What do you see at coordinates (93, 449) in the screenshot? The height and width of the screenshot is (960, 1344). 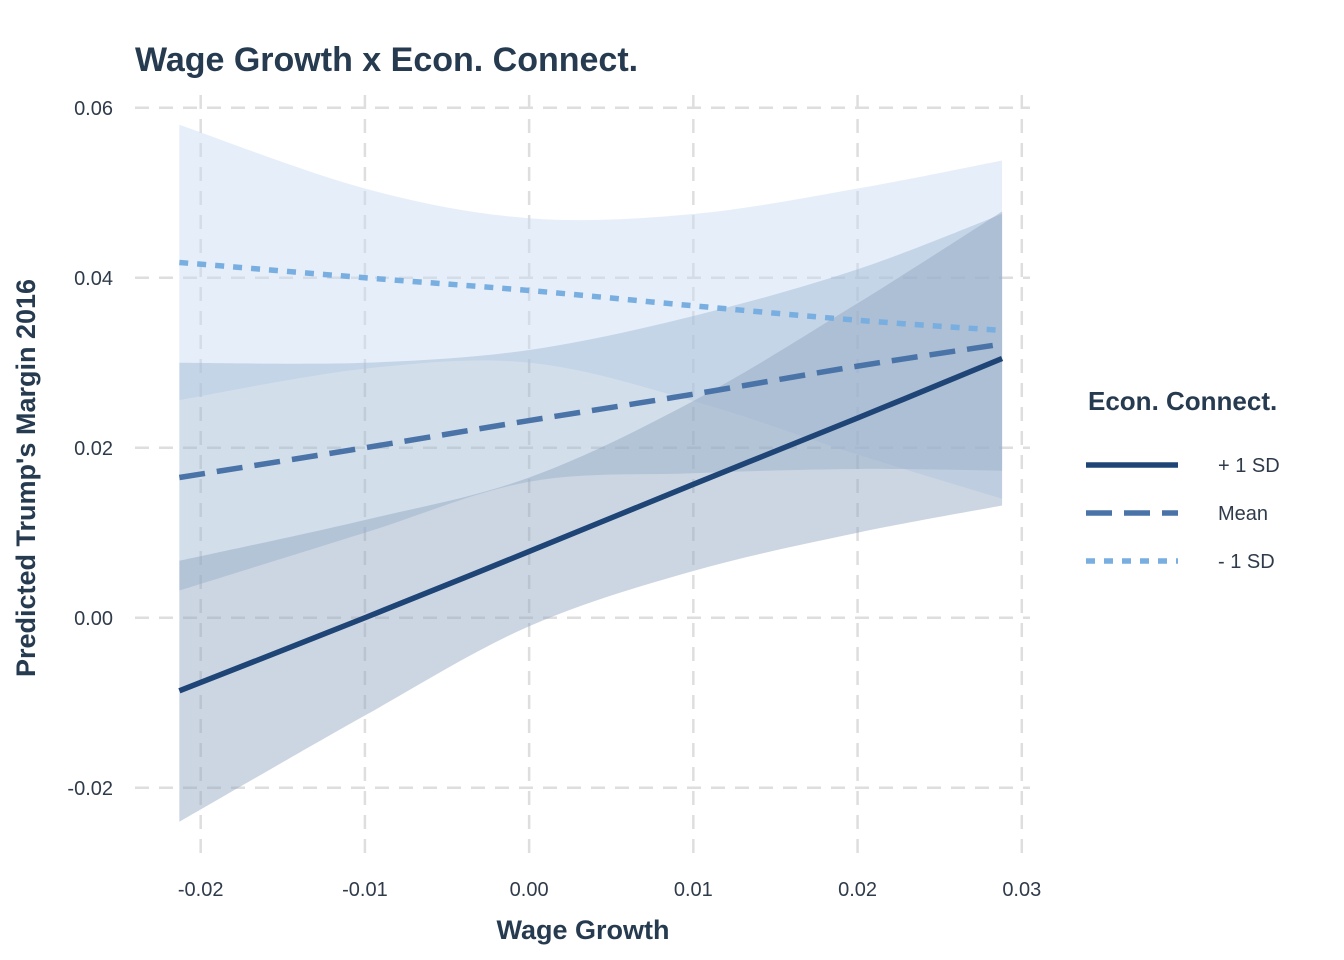 I see `y-tick-label: 0.02` at bounding box center [93, 449].